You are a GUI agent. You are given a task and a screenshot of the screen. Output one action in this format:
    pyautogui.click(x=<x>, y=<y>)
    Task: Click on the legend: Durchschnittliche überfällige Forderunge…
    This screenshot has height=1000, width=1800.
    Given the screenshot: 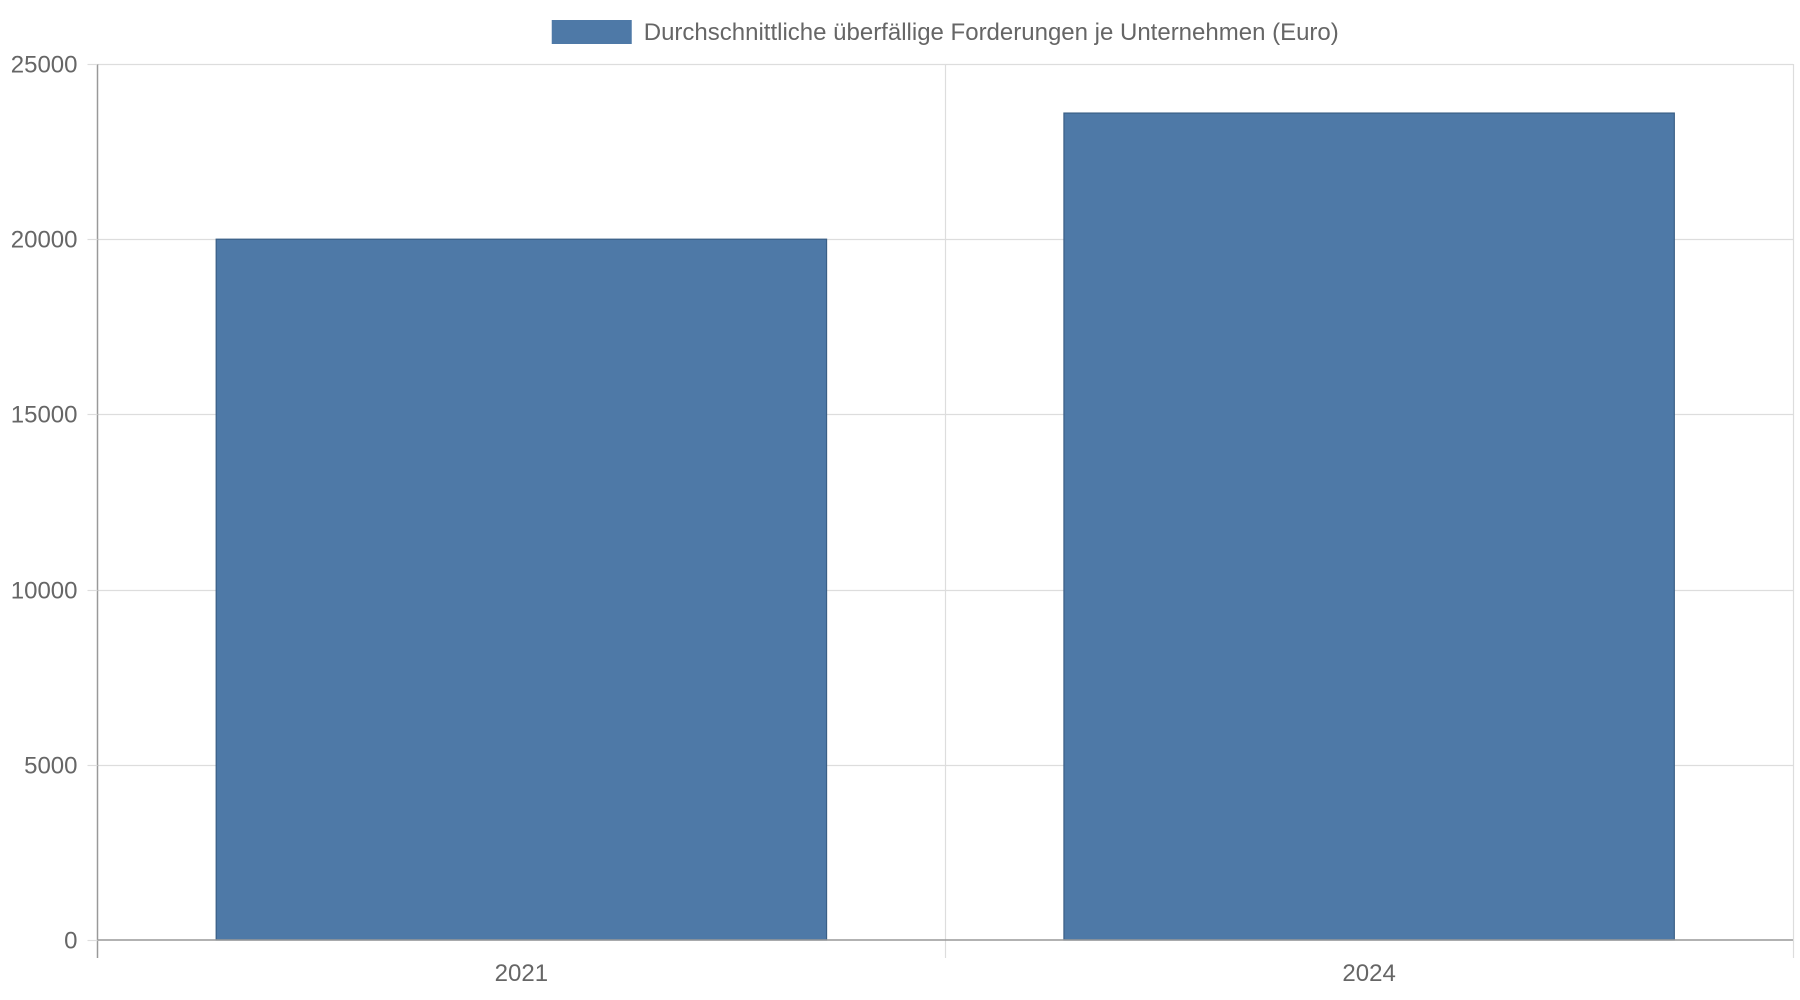 What is the action you would take?
    pyautogui.click(x=945, y=32)
    